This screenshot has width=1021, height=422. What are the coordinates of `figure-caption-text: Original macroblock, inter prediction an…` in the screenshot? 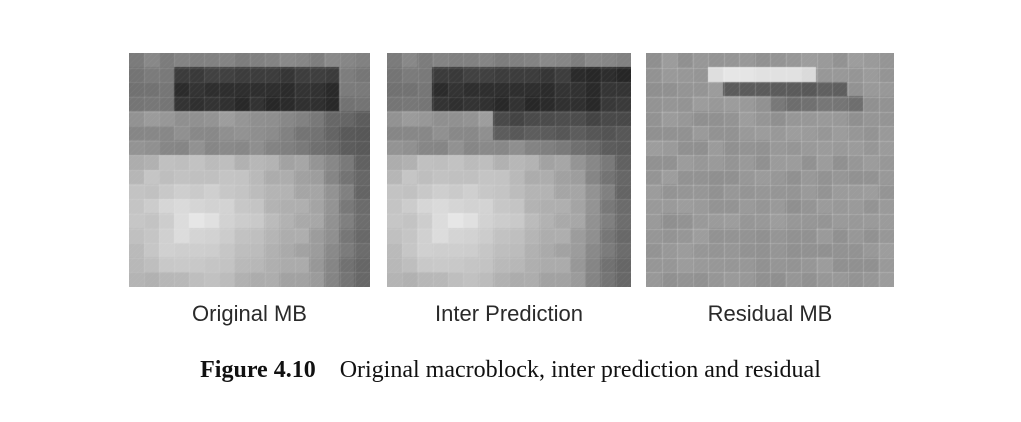 It's located at (580, 370).